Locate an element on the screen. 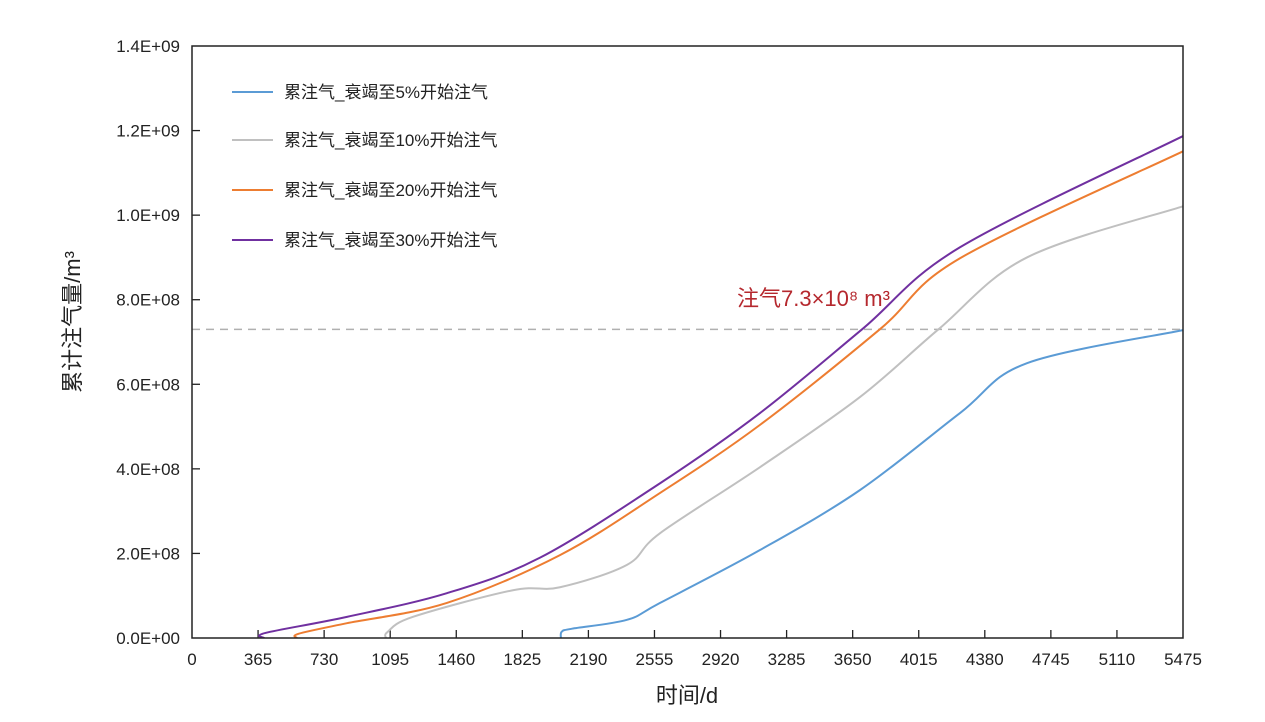 This screenshot has height=722, width=1265. x-tick-label: 2555 is located at coordinates (655, 659).